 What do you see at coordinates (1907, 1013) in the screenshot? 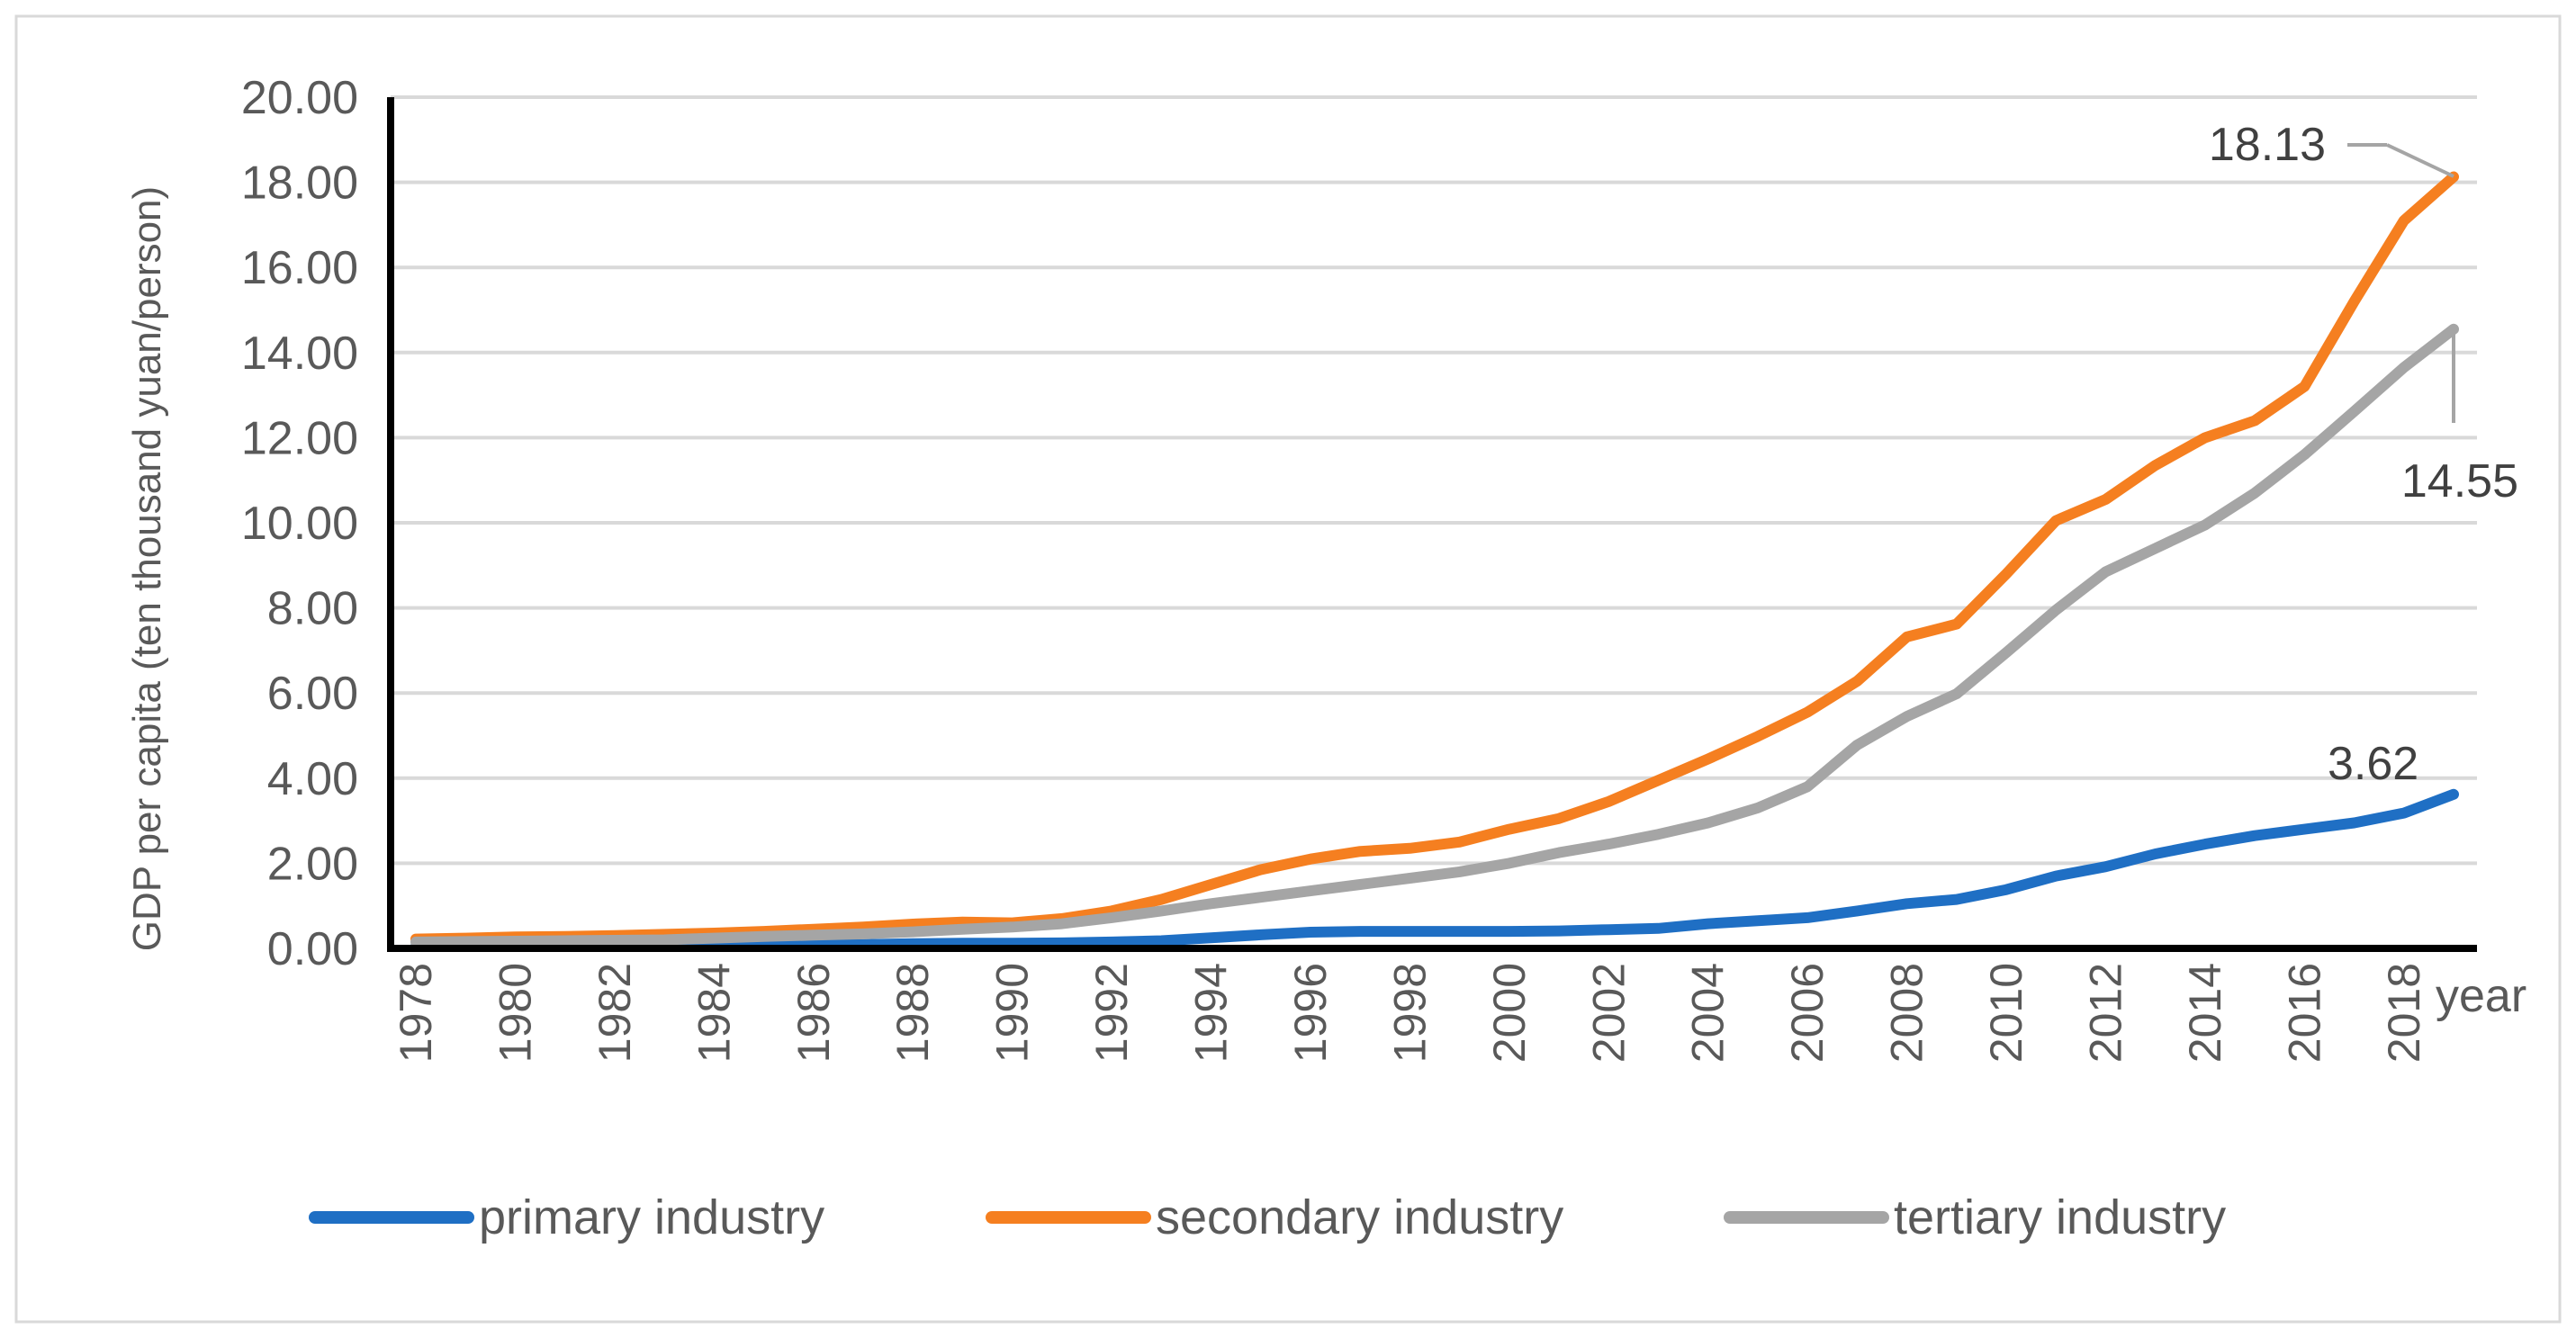
I see `x-tick-label: 2008` at bounding box center [1907, 1013].